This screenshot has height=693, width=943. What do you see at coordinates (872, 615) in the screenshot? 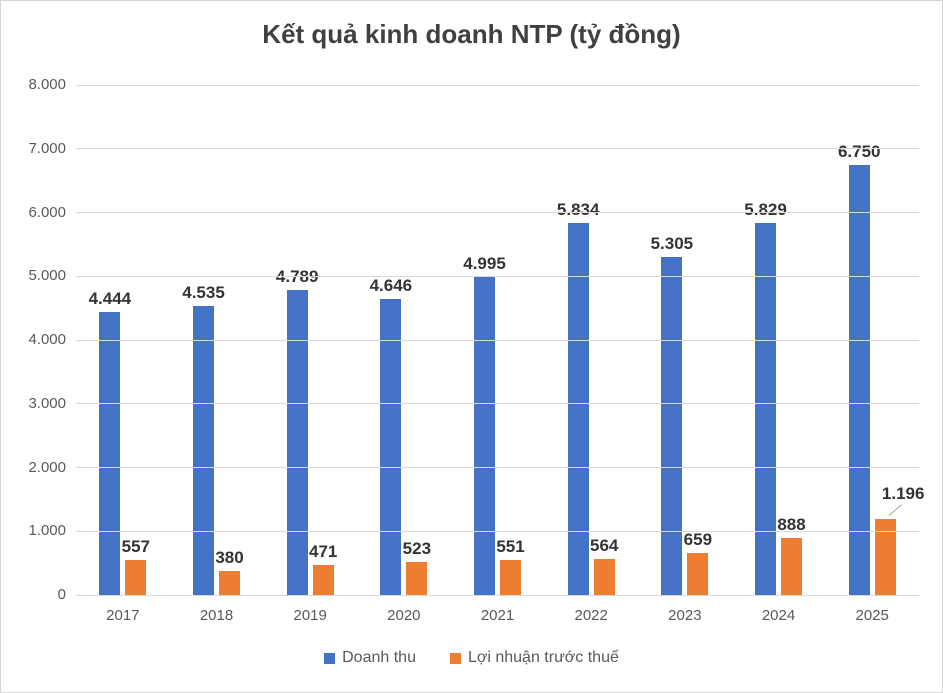
I see `x-tick-label-2025: 2025` at bounding box center [872, 615].